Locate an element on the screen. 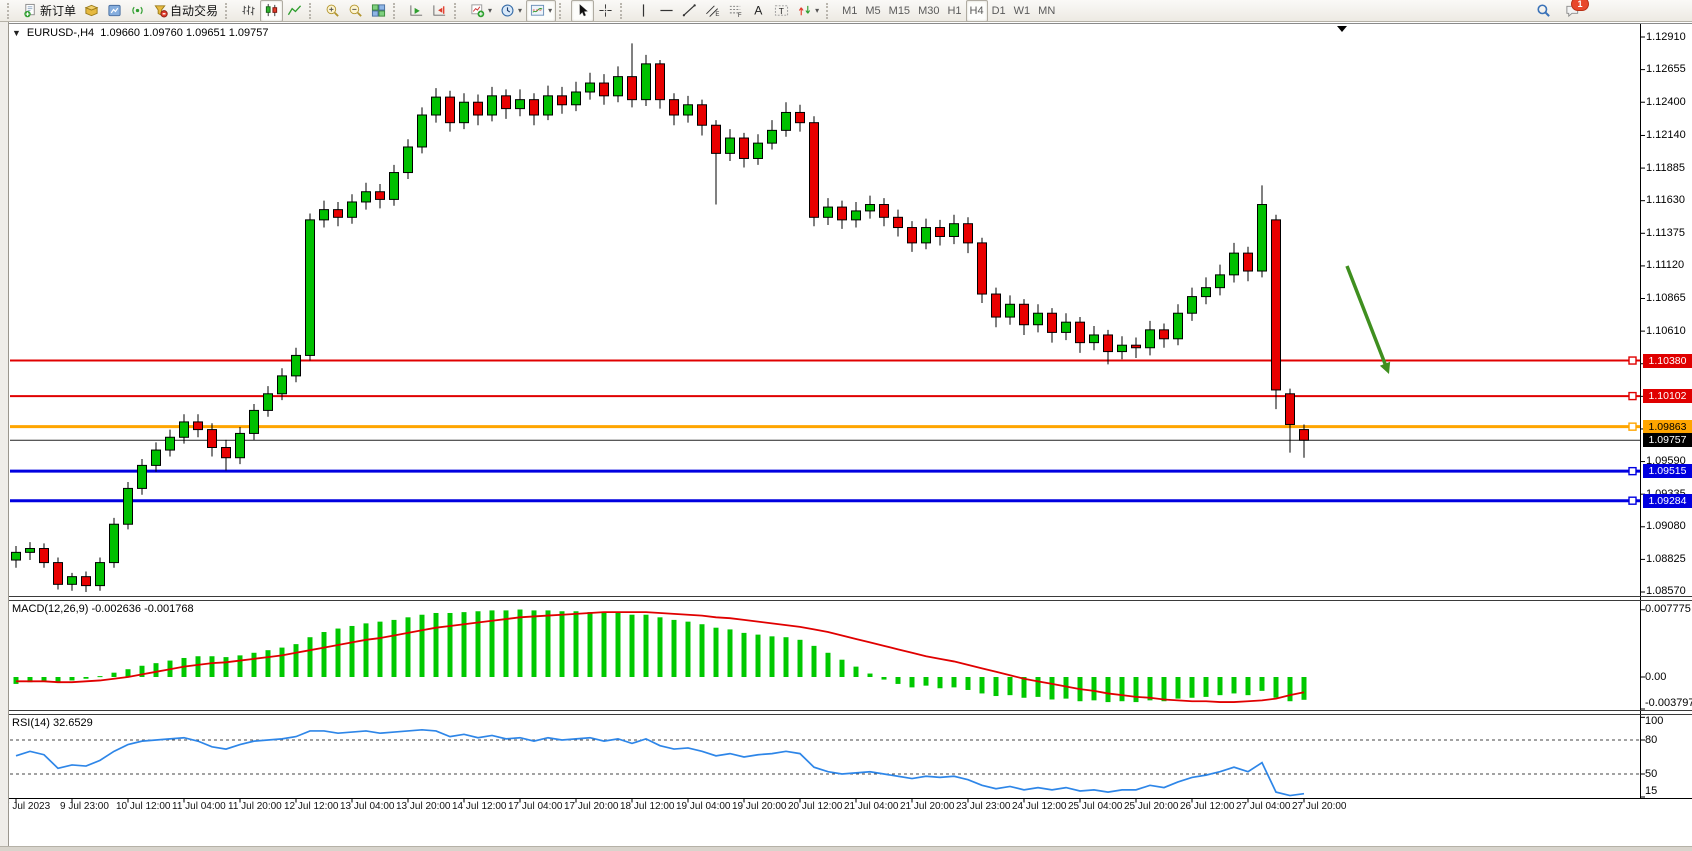  new-order-button: 新订单 is located at coordinates (49, 11).